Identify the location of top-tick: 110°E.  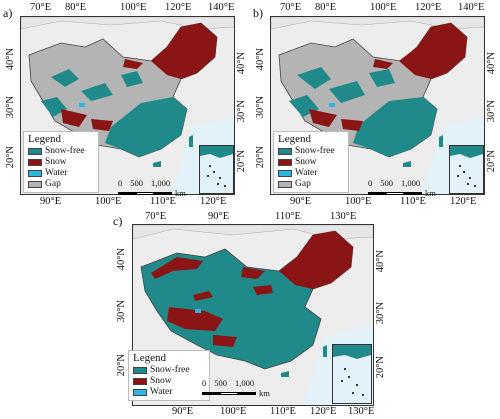
(288, 216).